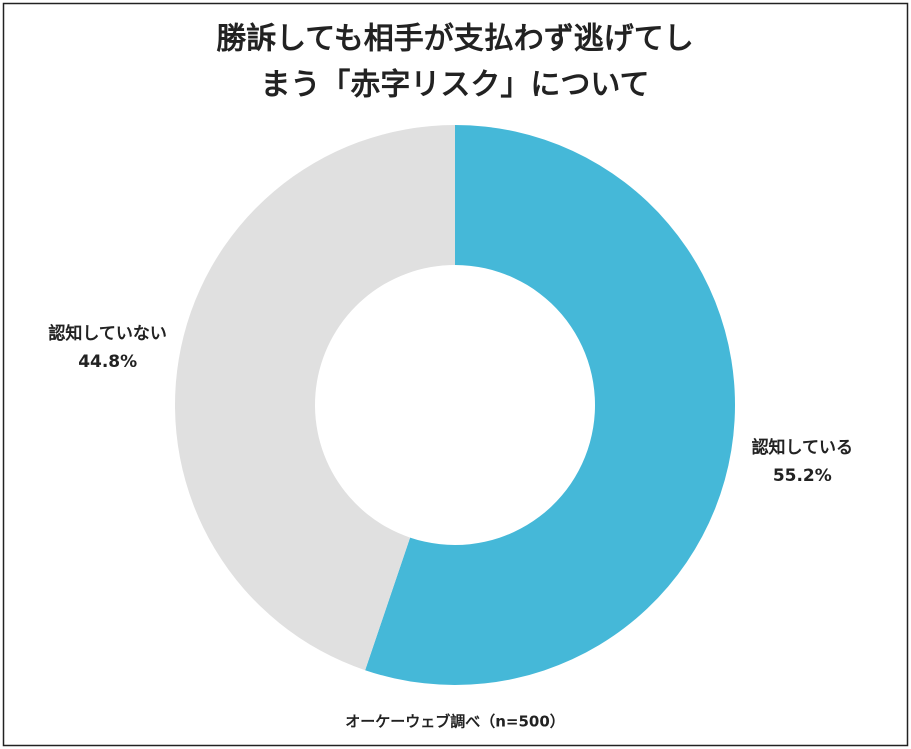 This screenshot has width=911, height=749. What do you see at coordinates (455, 722) in the screenshot?
I see `source-note: オーケーウェブ調べ（n=500）` at bounding box center [455, 722].